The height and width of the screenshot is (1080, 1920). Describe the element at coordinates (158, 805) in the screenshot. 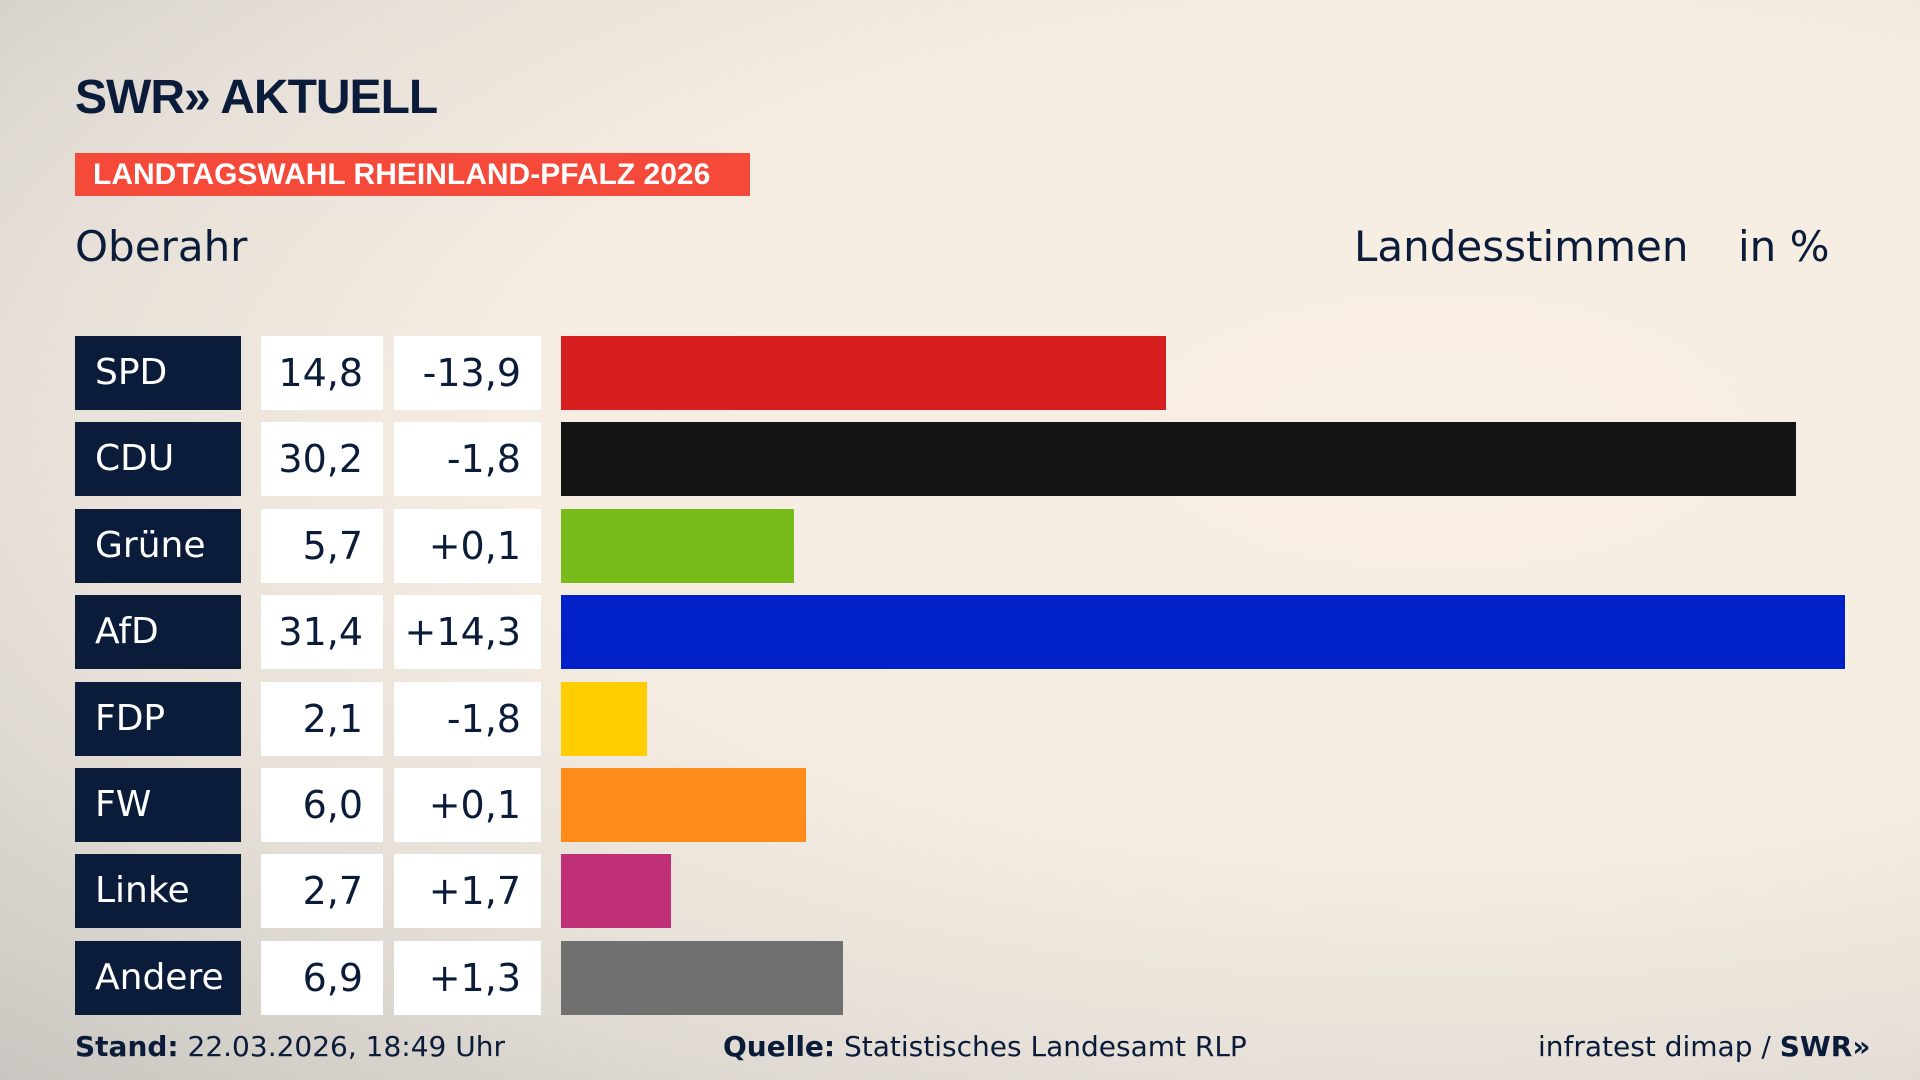

I see `party-name: FW` at that location.